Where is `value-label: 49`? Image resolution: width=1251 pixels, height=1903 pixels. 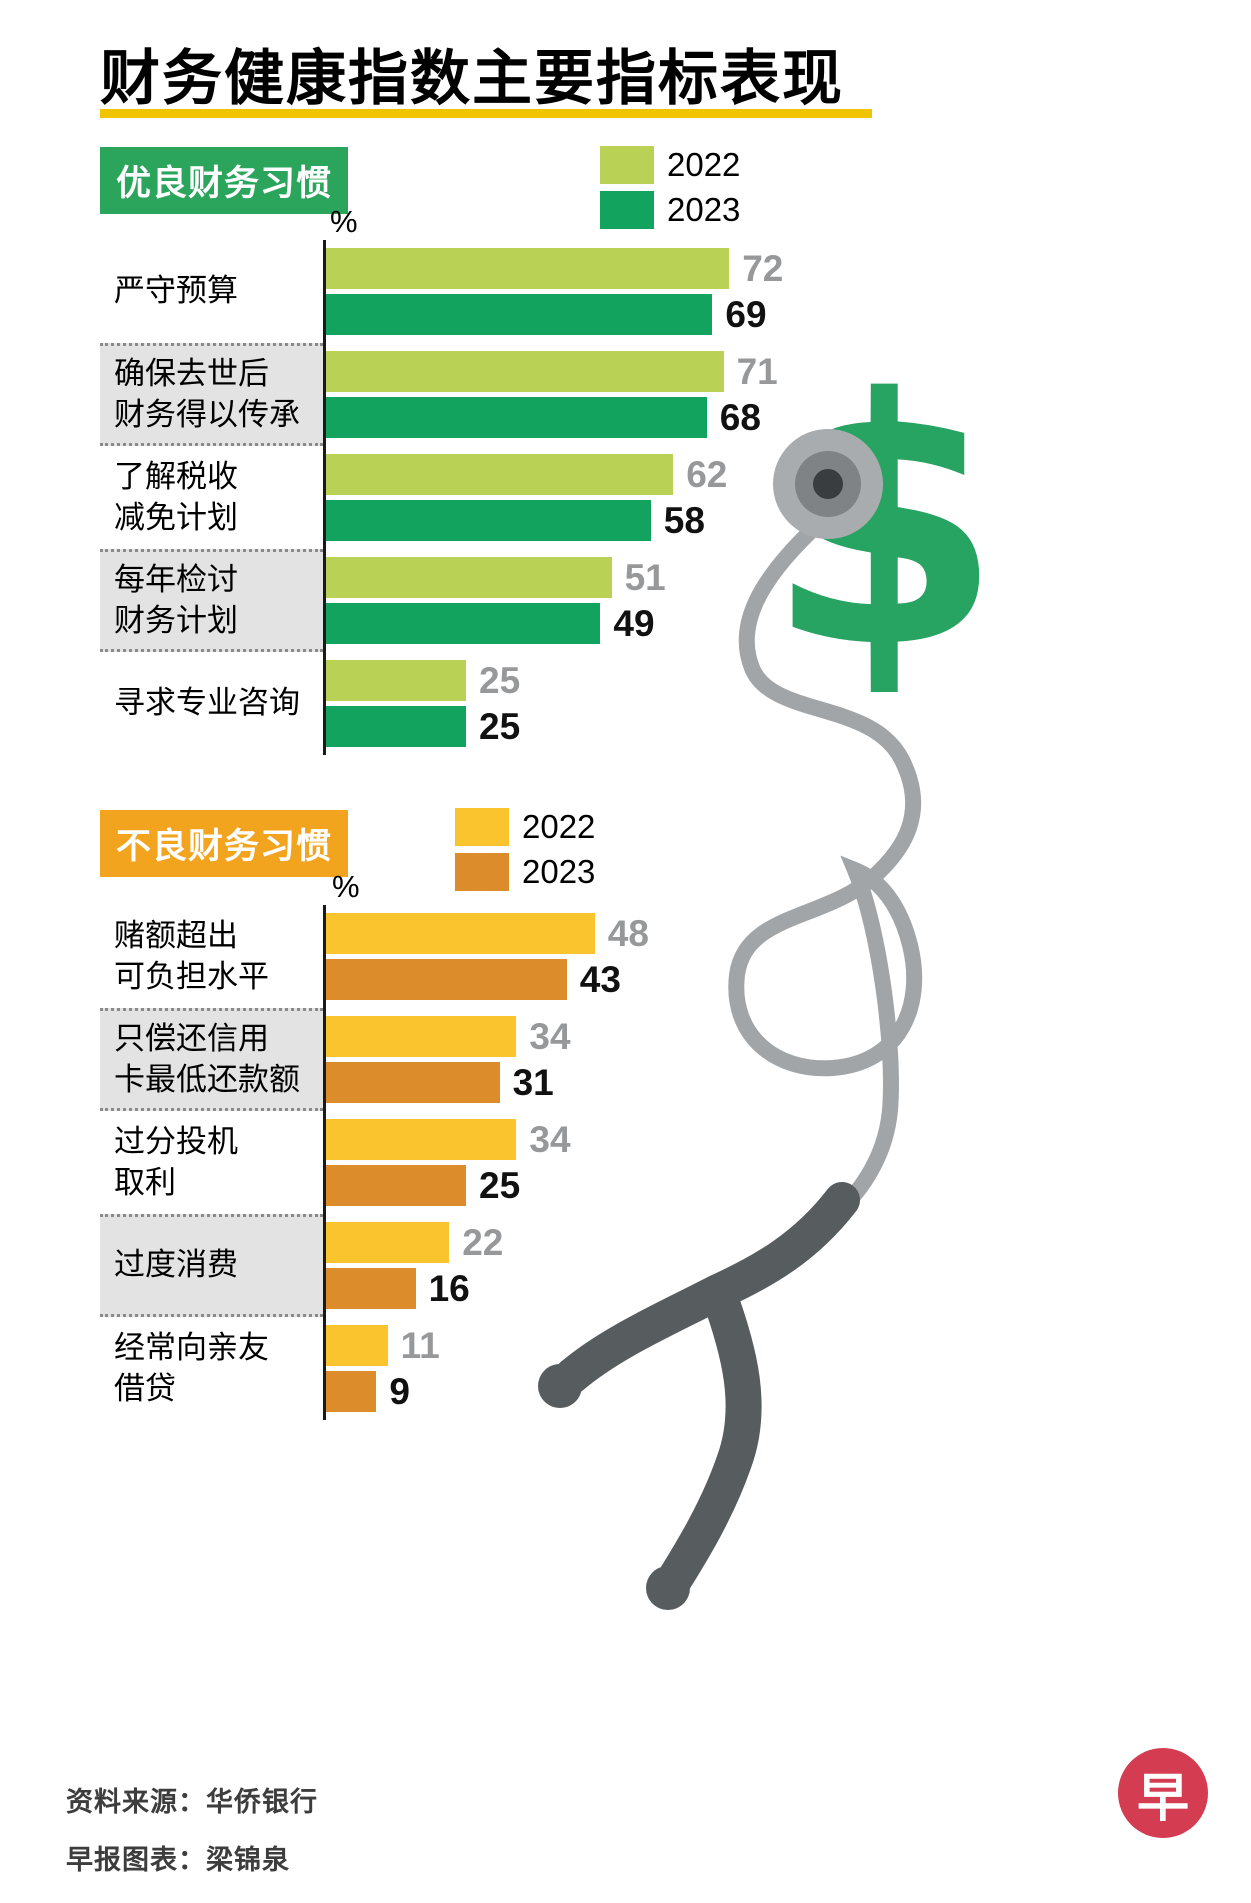 value-label: 49 is located at coordinates (634, 623).